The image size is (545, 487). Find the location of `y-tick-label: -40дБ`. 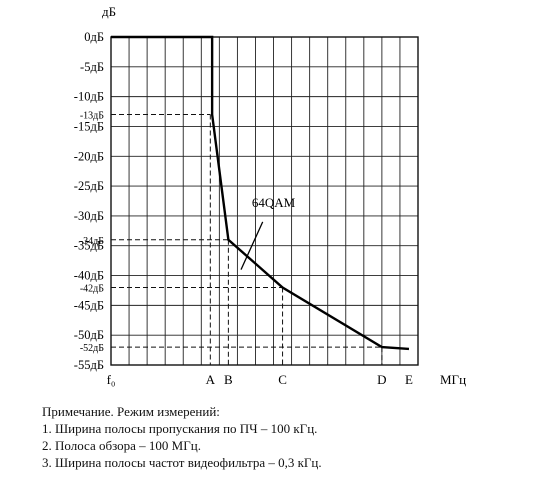

y-tick-label: -40дБ is located at coordinates (89, 276).